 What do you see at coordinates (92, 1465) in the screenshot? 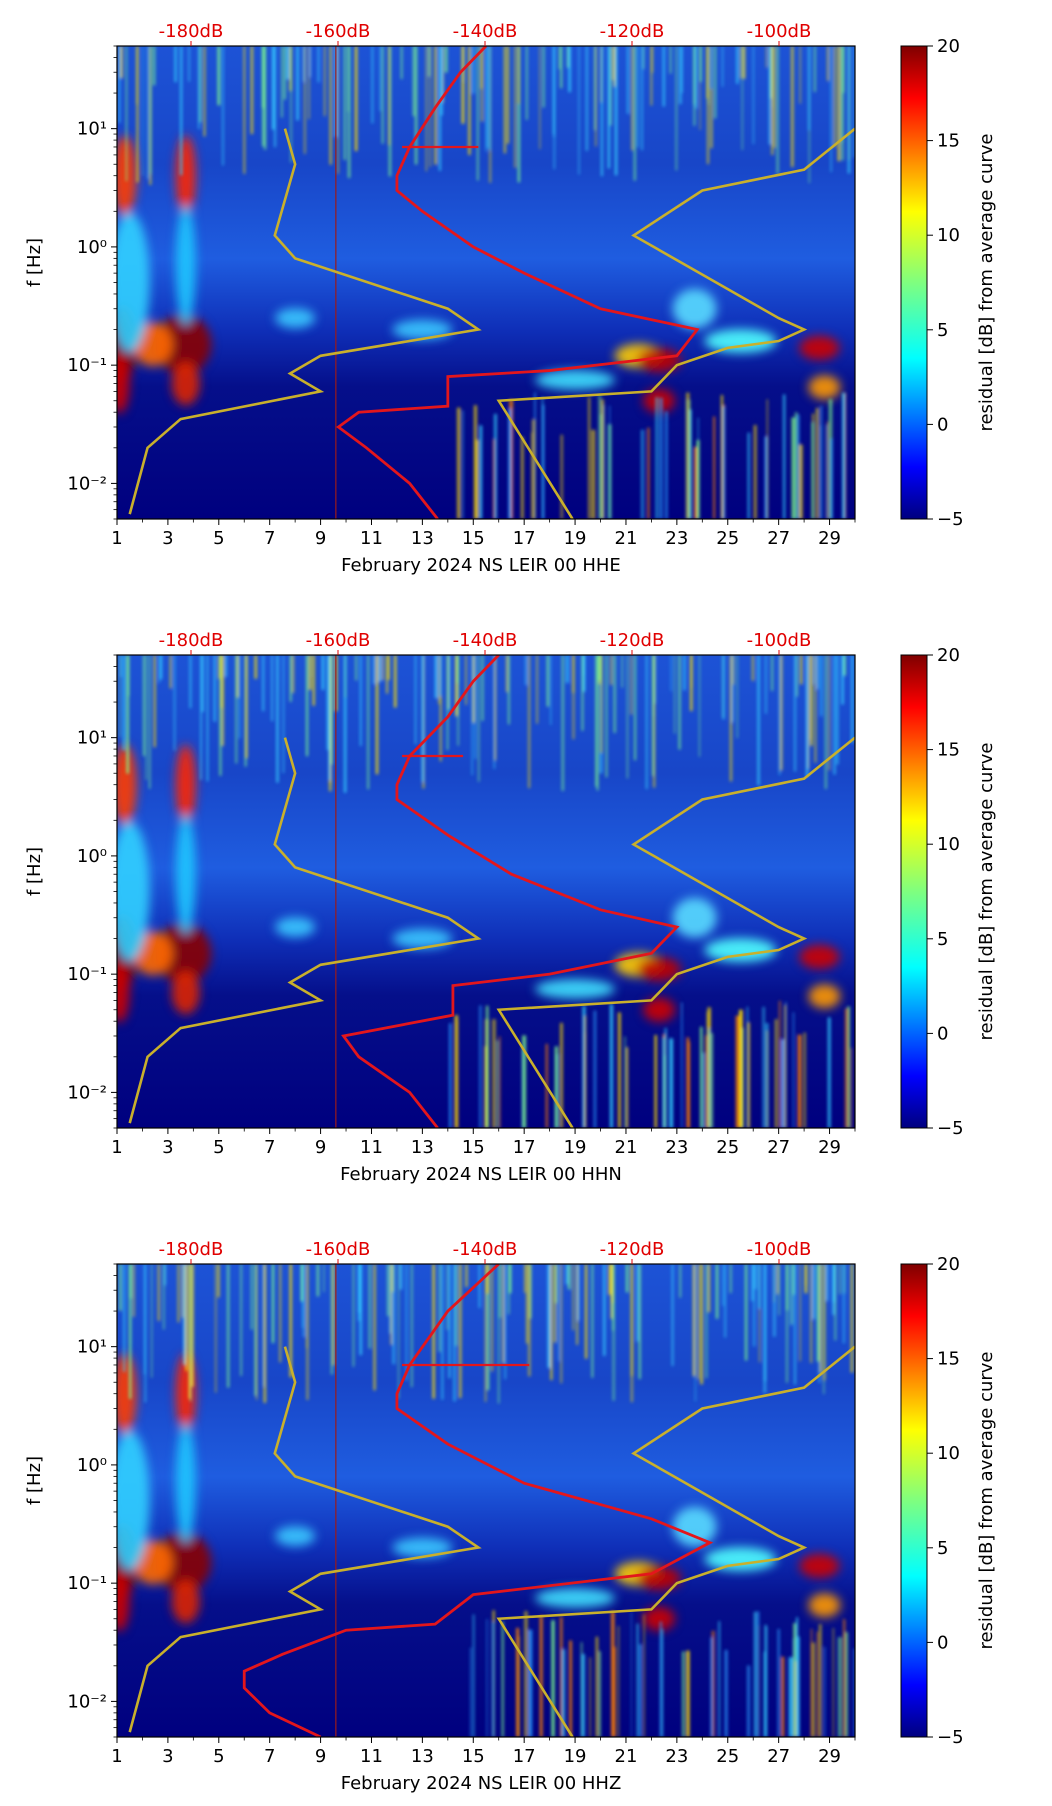
I see `y-tick-label: 10⁰` at bounding box center [92, 1465].